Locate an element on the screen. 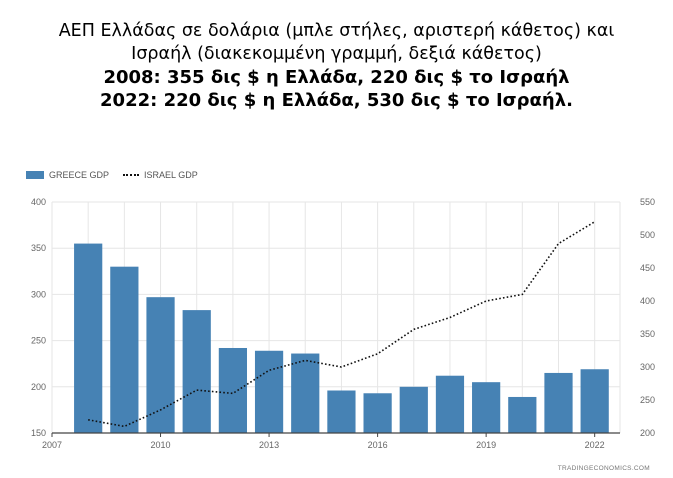 The width and height of the screenshot is (673, 478). greece-bar-2014 is located at coordinates (305, 393).